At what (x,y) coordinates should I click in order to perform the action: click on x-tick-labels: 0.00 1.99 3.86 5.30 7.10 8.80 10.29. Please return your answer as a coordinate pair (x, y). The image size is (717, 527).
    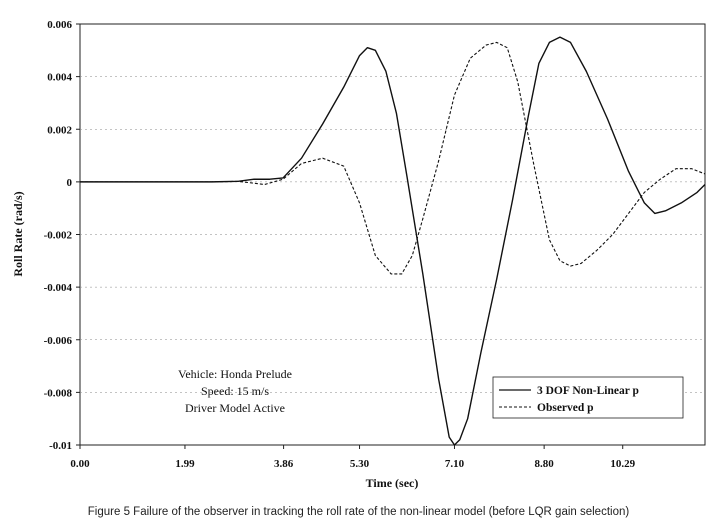
    Looking at the image, I should click on (352, 464).